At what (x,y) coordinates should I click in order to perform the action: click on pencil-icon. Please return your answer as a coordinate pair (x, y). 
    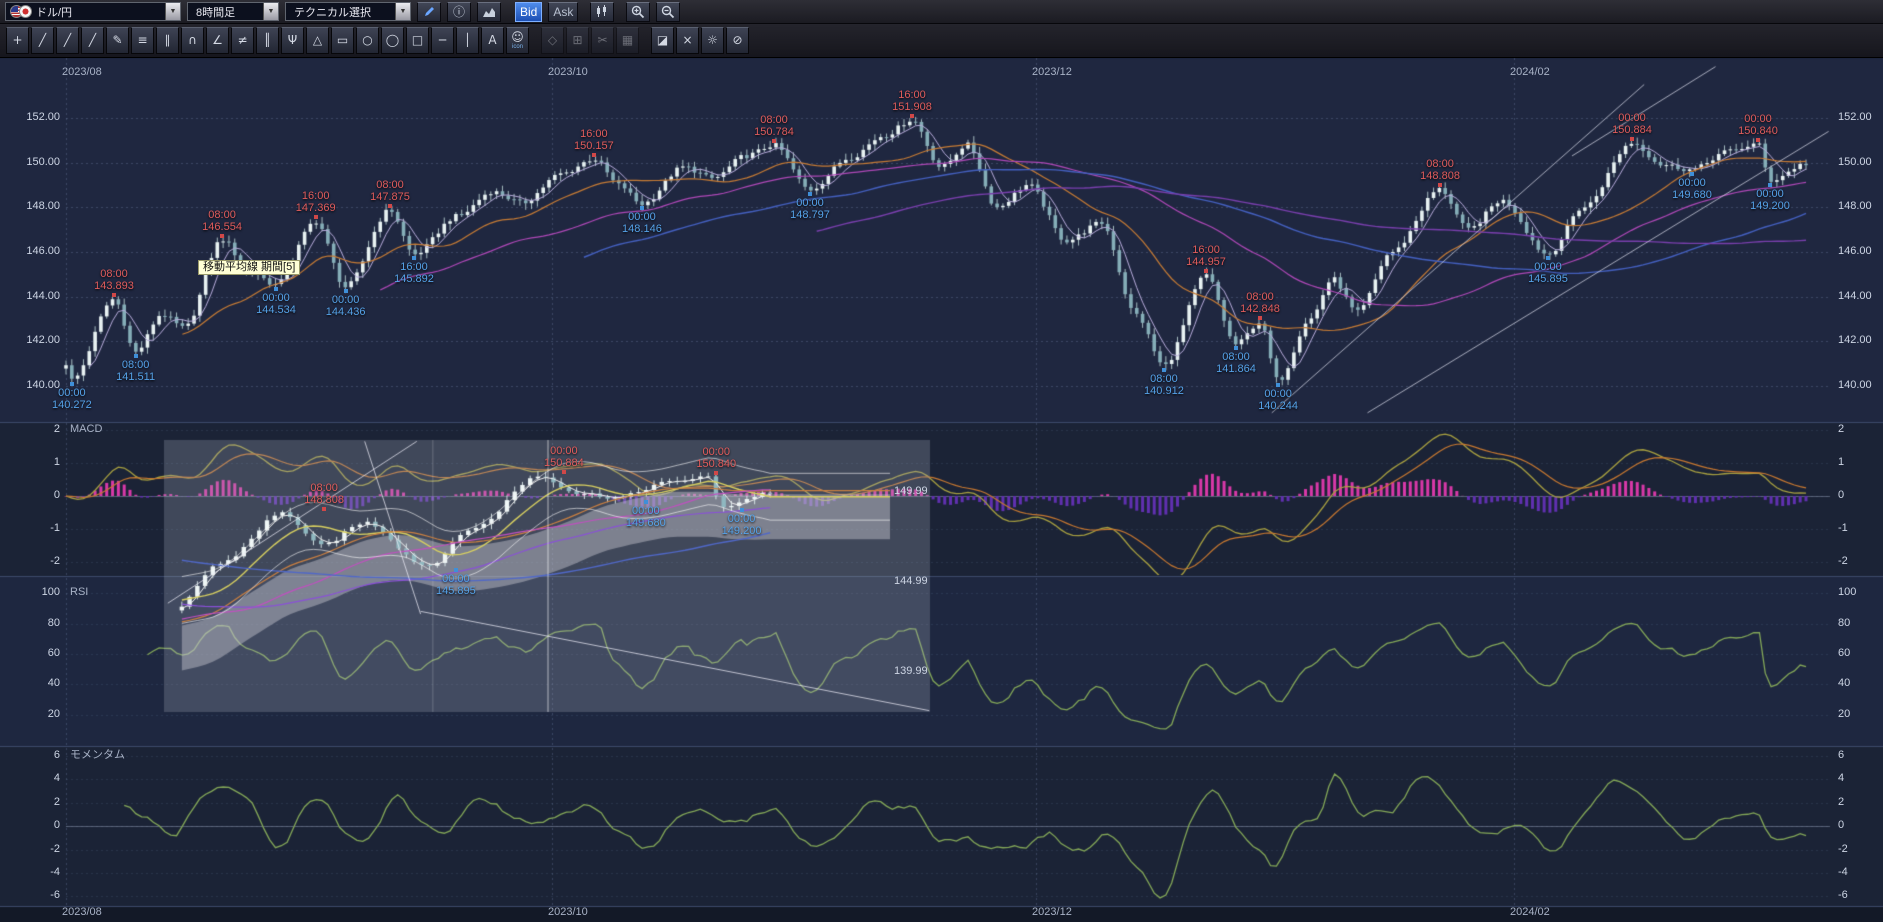
    Looking at the image, I should click on (429, 11).